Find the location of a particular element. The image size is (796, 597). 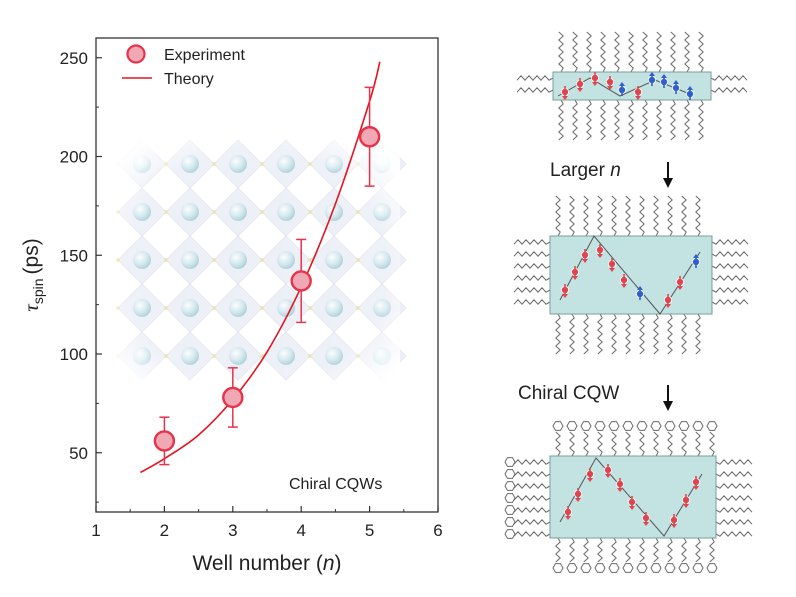

y-axis: 50 100 150 200 250 is located at coordinates (81, 276).